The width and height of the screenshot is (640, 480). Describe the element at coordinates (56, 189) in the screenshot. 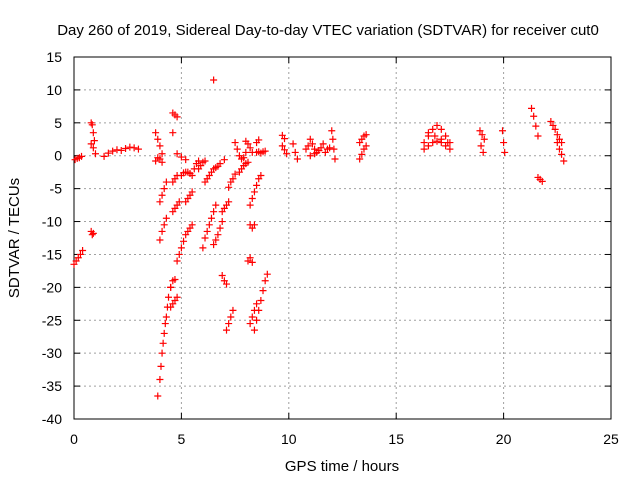

I see `y-tick-label: -5` at that location.